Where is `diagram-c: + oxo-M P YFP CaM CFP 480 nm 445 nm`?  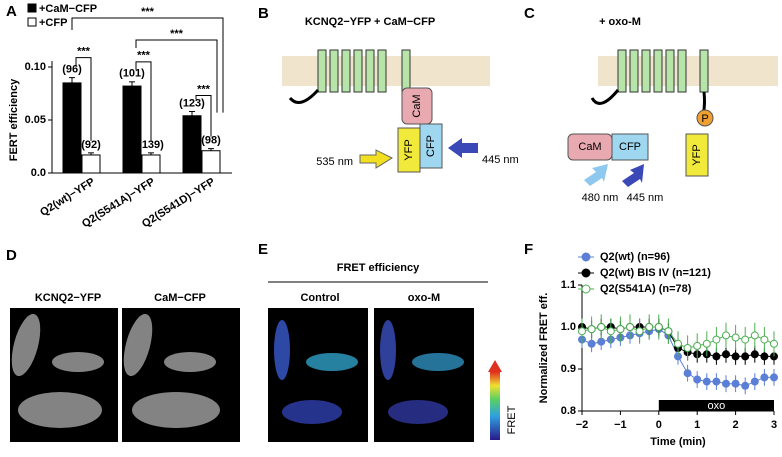 diagram-c: + oxo-M P YFP CaM CFP 480 nm 445 nm is located at coordinates (672, 110).